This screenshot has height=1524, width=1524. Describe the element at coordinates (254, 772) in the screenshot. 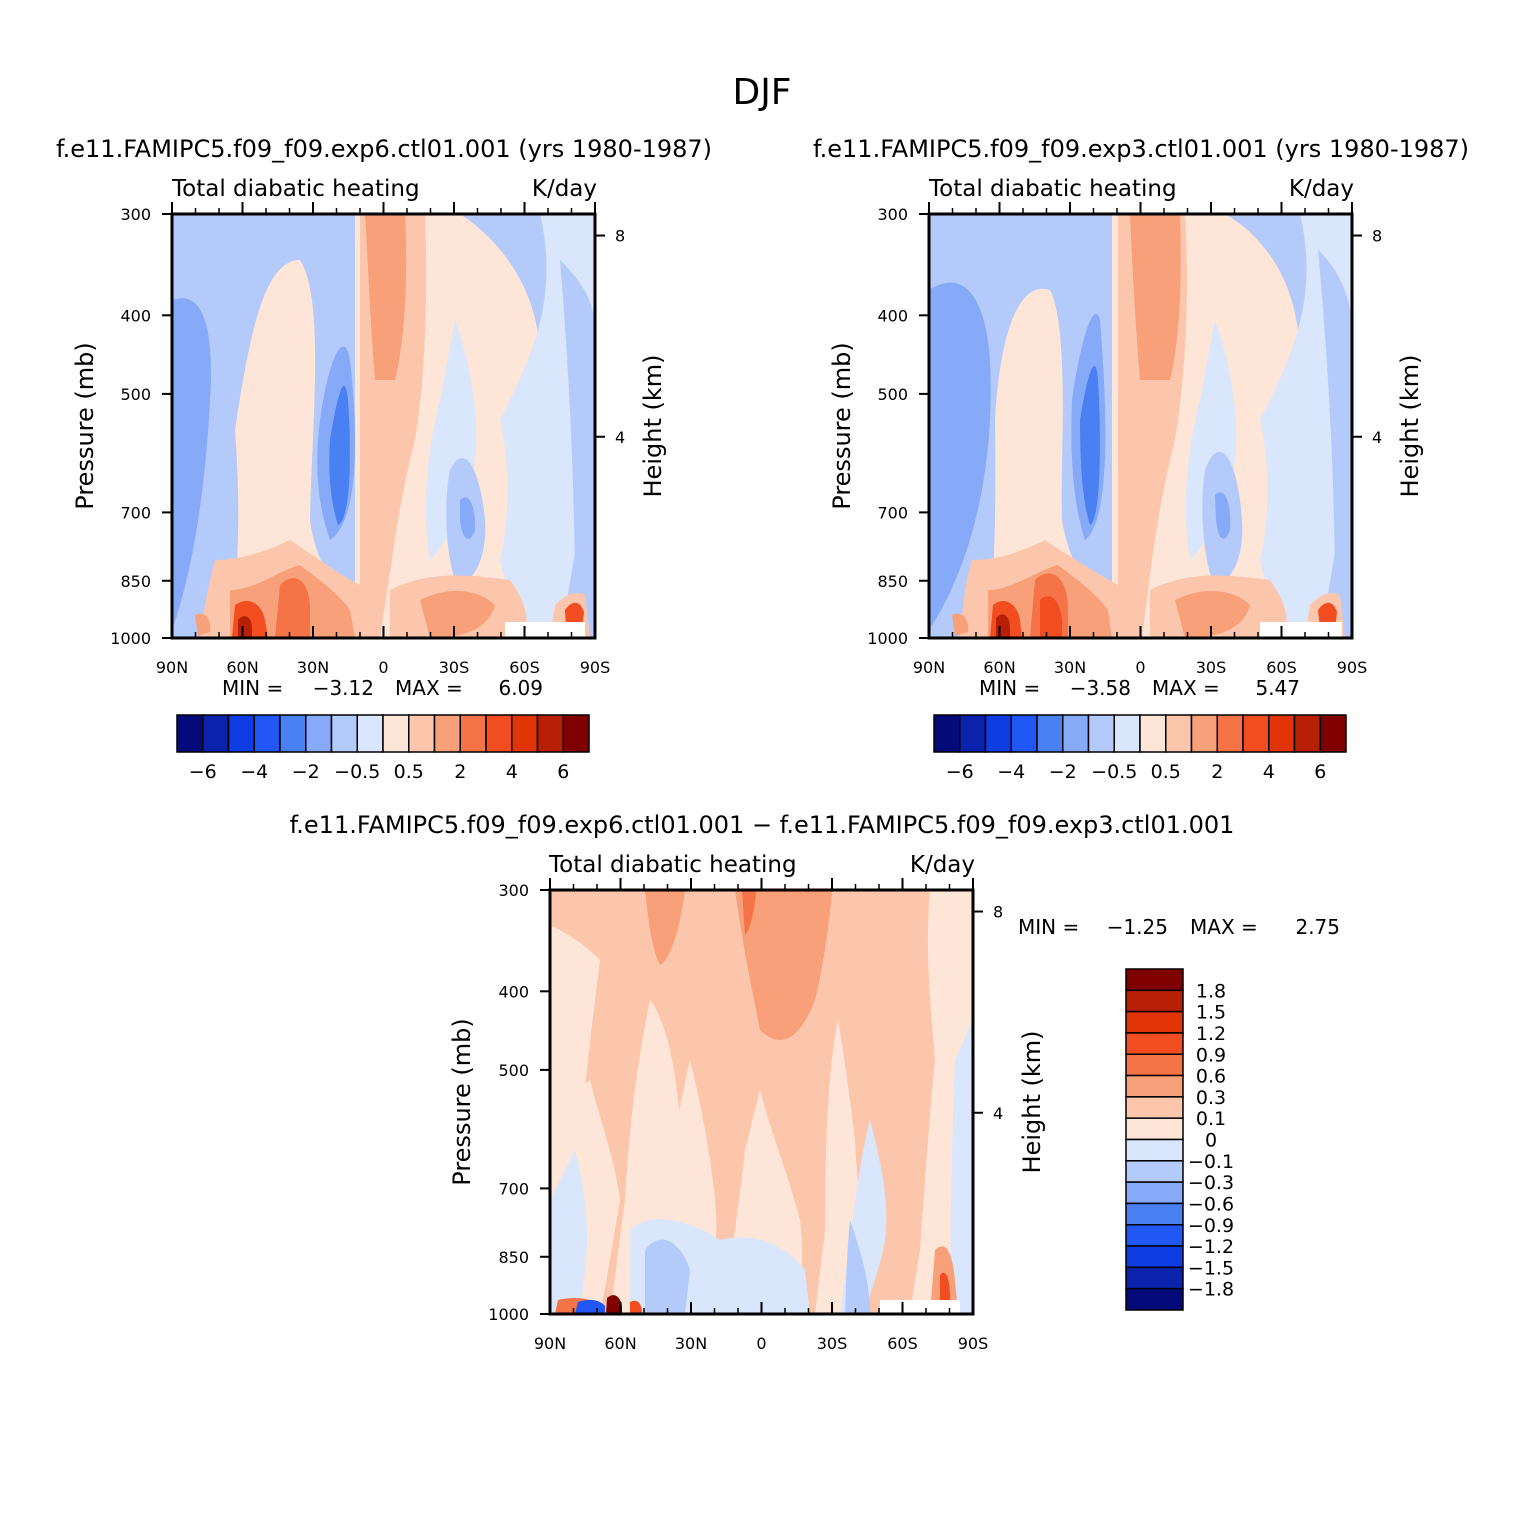

I see `panel-1-colorbar-label: −4` at that location.